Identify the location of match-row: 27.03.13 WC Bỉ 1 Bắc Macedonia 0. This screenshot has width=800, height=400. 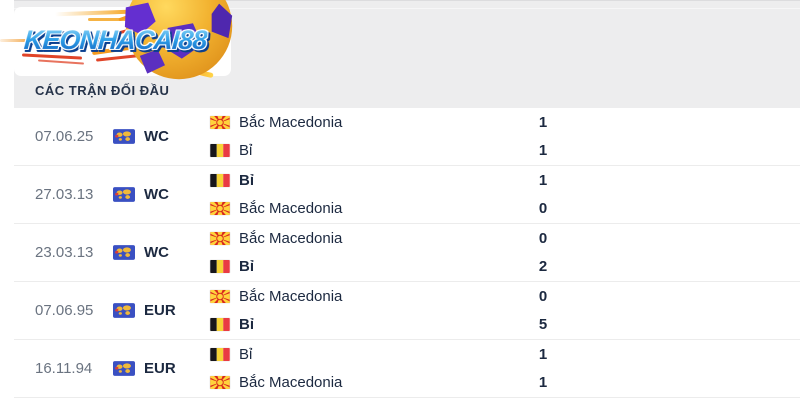
(407, 195).